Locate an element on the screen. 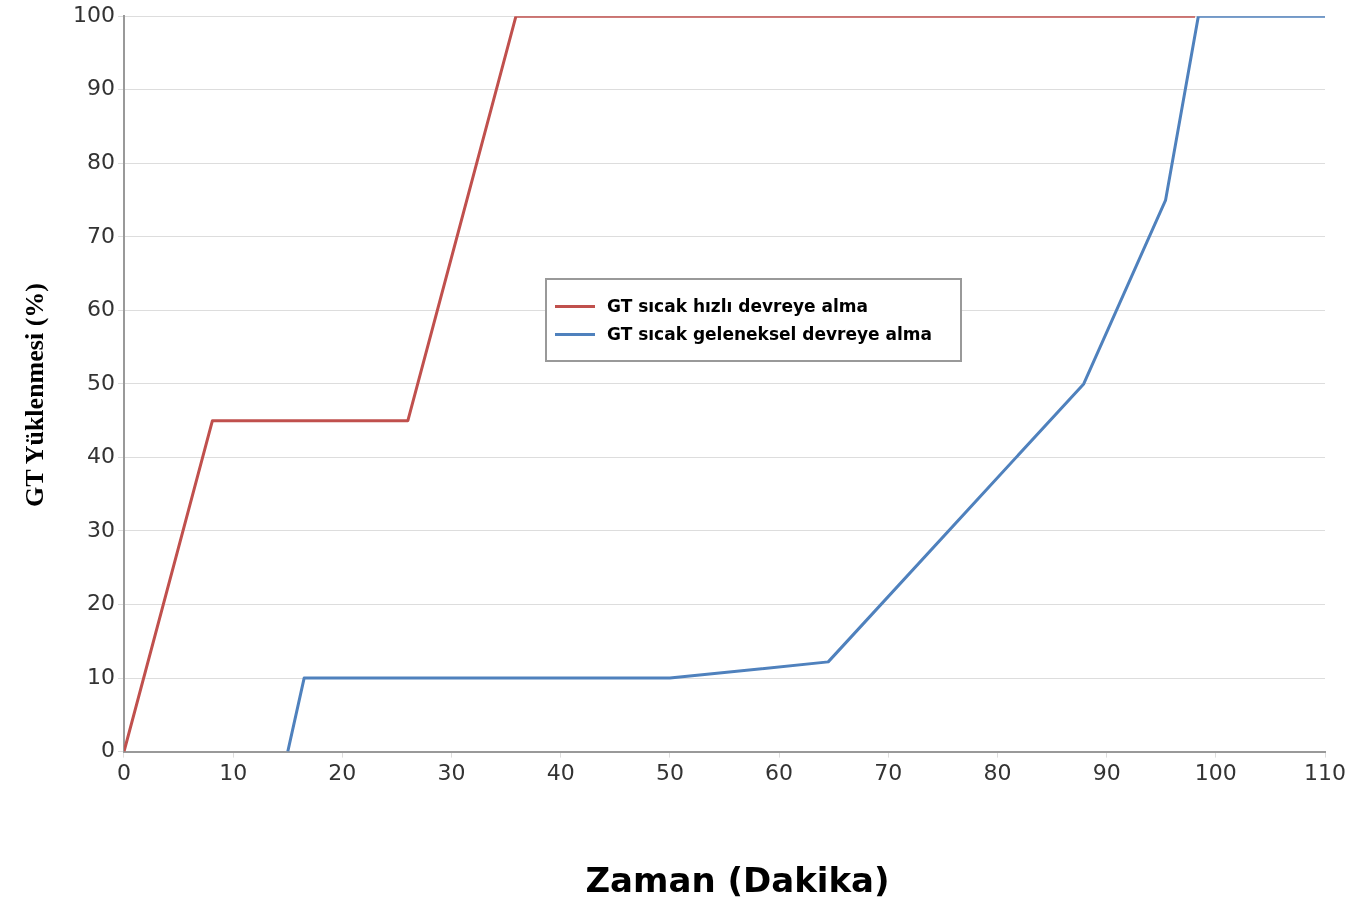 Image resolution: width=1355 pixels, height=917 pixels. y-tick-label: 70 is located at coordinates (100, 235).